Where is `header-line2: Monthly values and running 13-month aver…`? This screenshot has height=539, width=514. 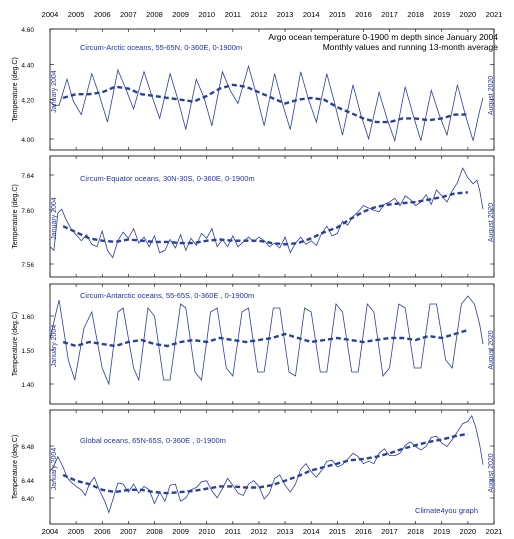 header-line2: Monthly values and running 13-month aver… is located at coordinates (411, 47).